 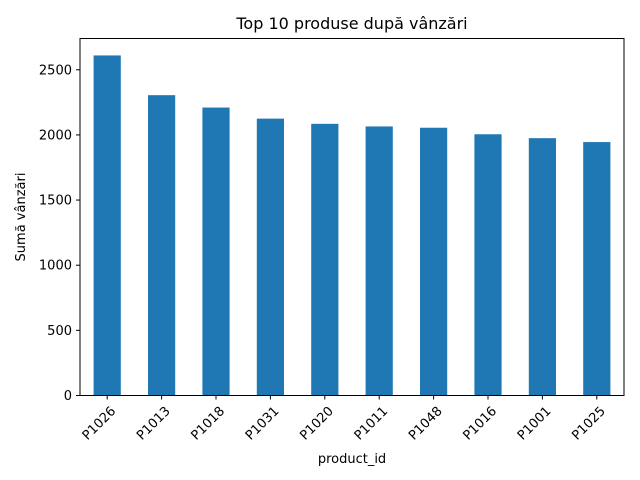 What do you see at coordinates (488, 265) in the screenshot?
I see `bar-P1016` at bounding box center [488, 265].